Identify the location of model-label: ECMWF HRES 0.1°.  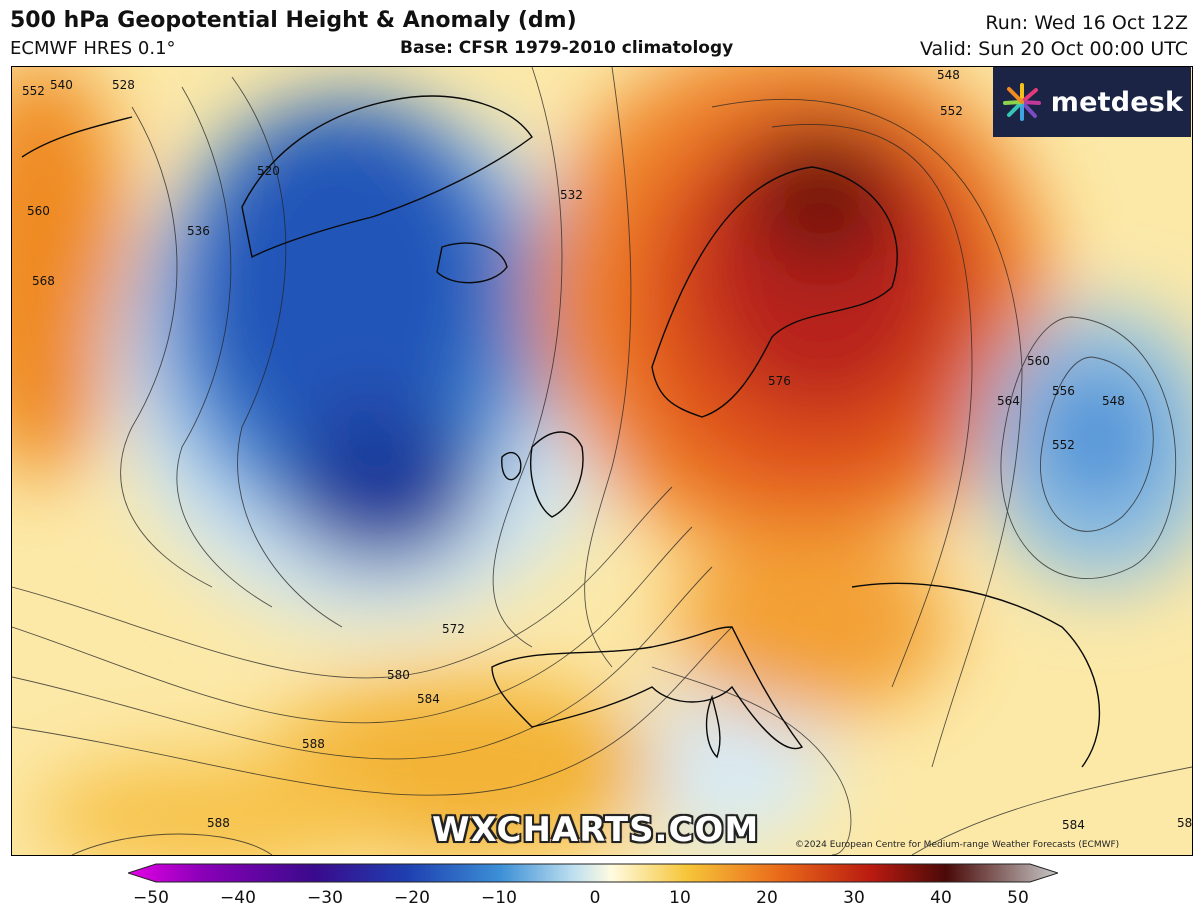
(93, 48).